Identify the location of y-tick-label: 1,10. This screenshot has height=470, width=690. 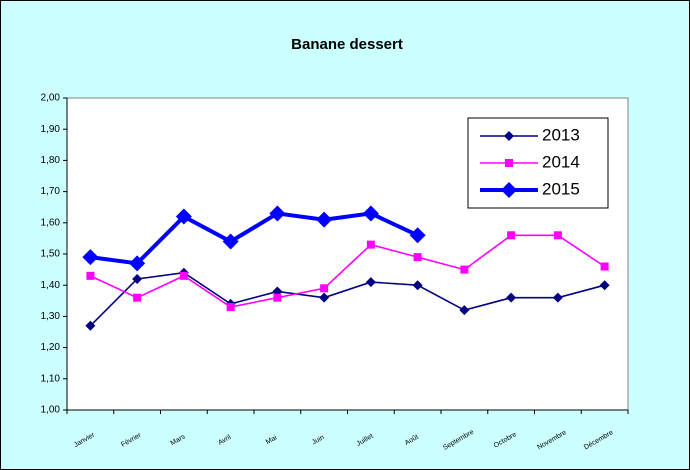
(51, 378).